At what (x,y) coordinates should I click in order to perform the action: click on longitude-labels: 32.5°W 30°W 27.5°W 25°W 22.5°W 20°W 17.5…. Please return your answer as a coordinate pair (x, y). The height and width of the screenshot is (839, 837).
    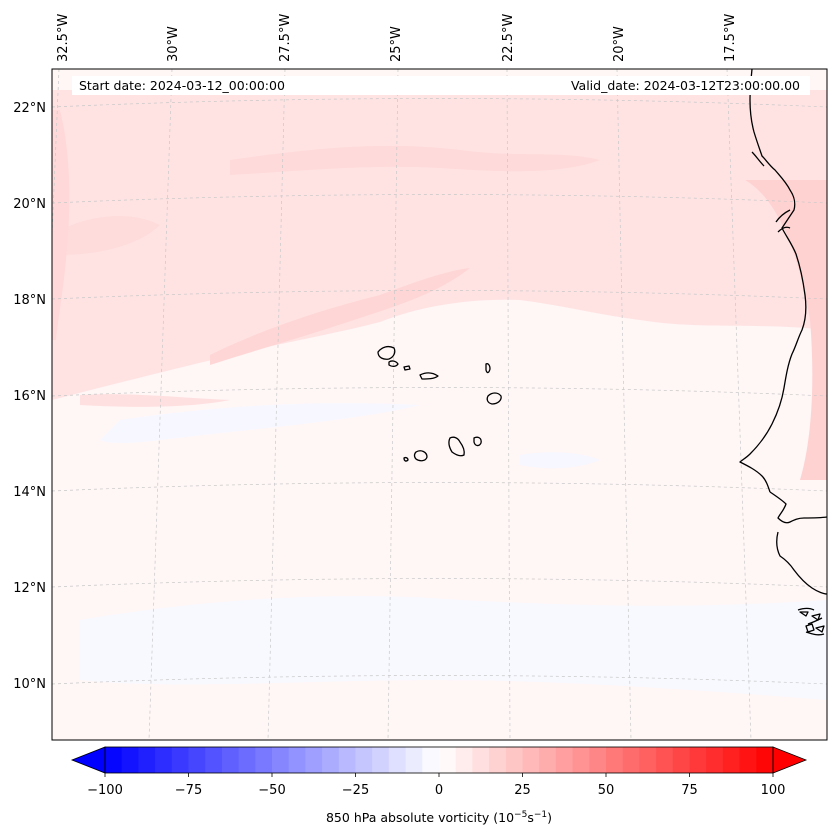
    Looking at the image, I should click on (397, 38).